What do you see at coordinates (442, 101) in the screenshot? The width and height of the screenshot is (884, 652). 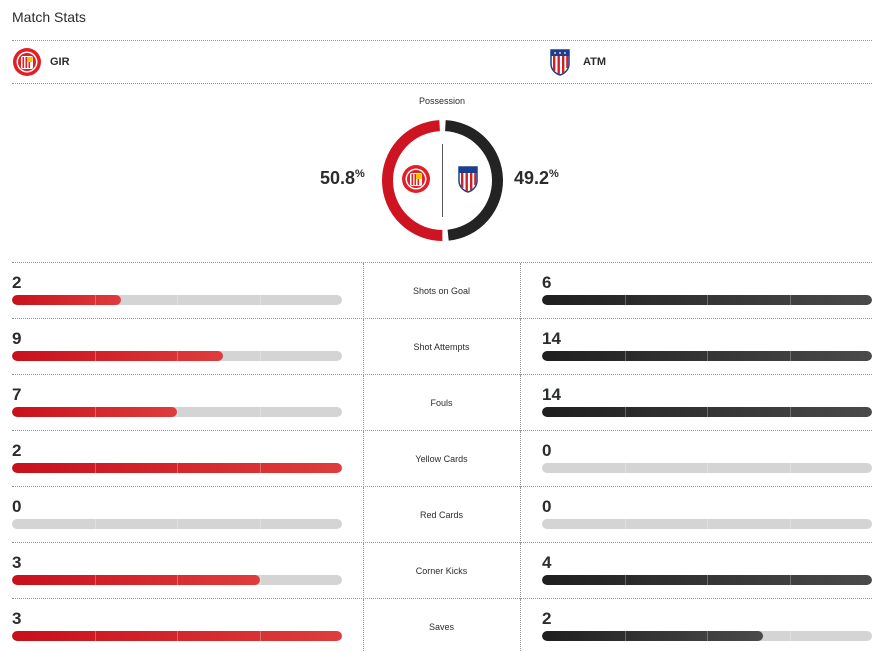 I see `possession-label: Possession` at bounding box center [442, 101].